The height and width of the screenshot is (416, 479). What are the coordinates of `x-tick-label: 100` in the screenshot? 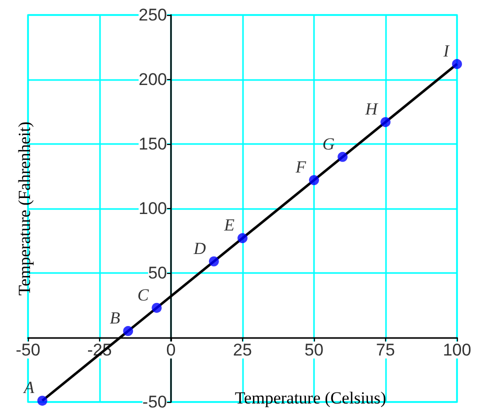 It's located at (457, 350).